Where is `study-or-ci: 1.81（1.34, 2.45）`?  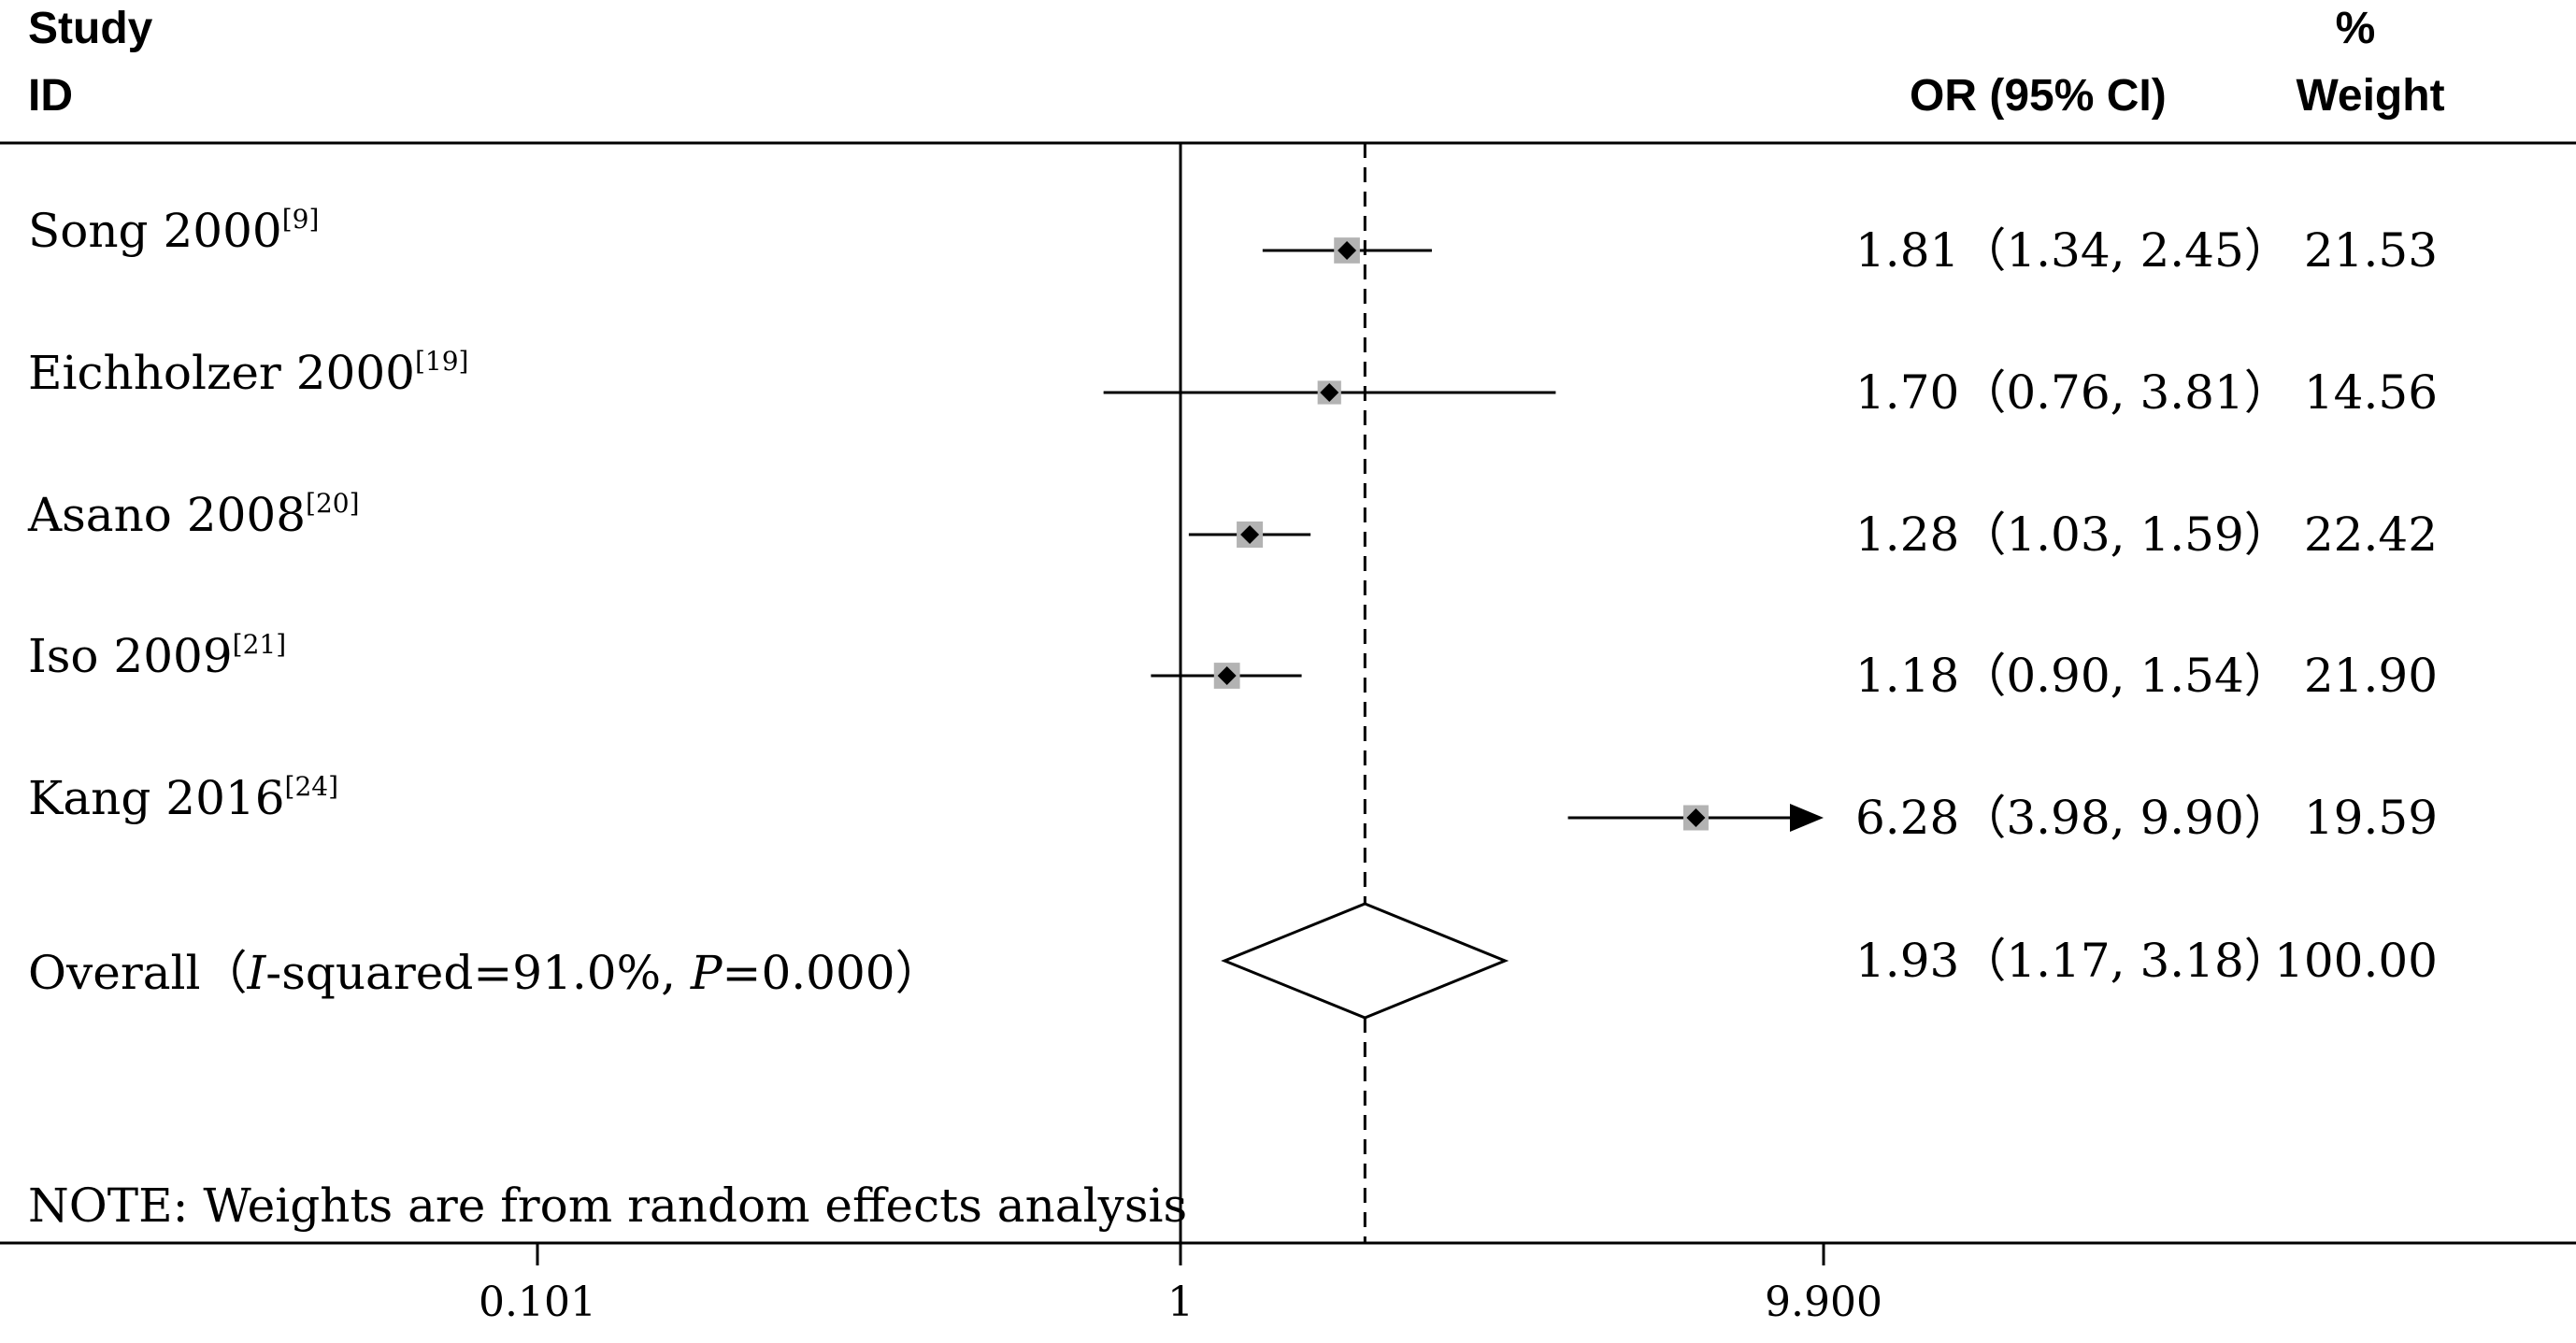 study-or-ci: 1.81（1.34, 2.45） is located at coordinates (2073, 251).